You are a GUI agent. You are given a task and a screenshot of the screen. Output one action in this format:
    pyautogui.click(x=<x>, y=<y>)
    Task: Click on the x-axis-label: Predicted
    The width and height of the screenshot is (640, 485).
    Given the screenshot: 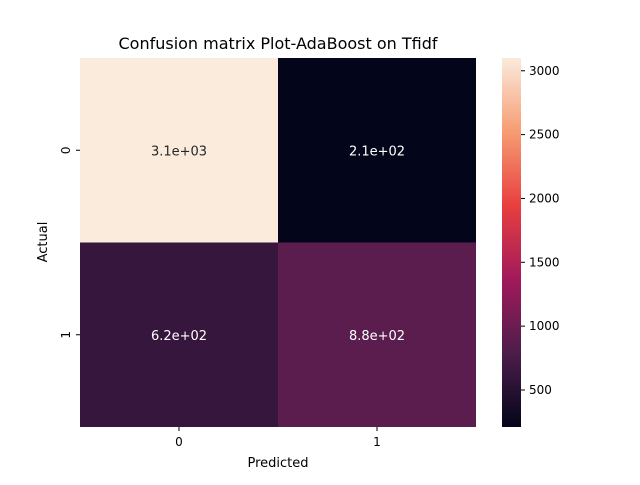 What is the action you would take?
    pyautogui.click(x=277, y=463)
    